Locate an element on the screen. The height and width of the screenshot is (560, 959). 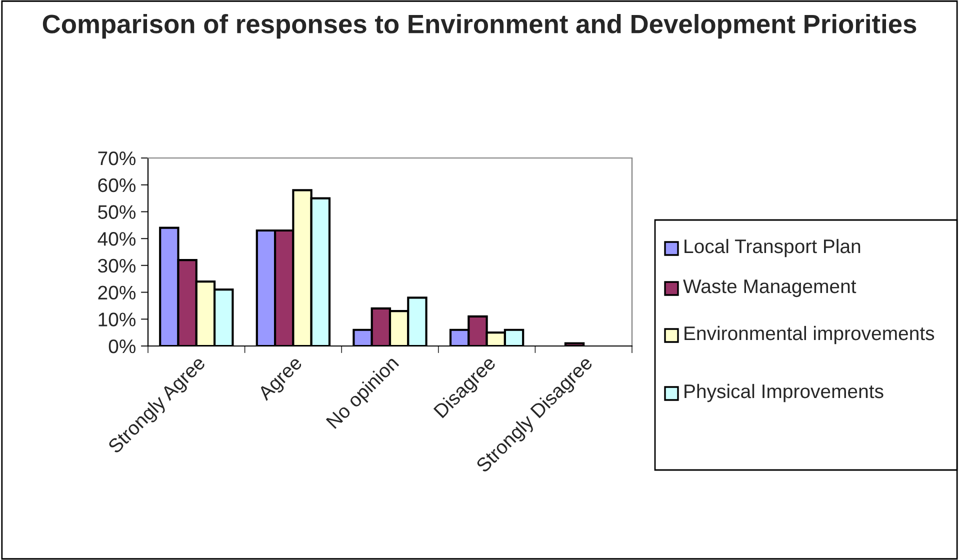
y-tick-label: 60% is located at coordinates (117, 185).